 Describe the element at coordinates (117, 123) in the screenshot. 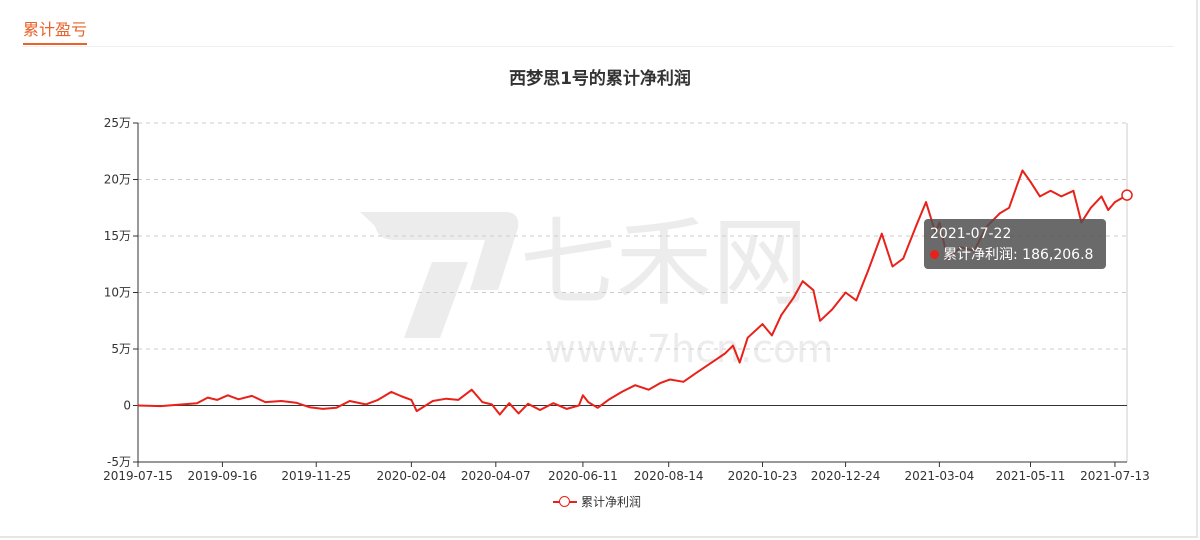

I see `y-tick-label: 25万` at that location.